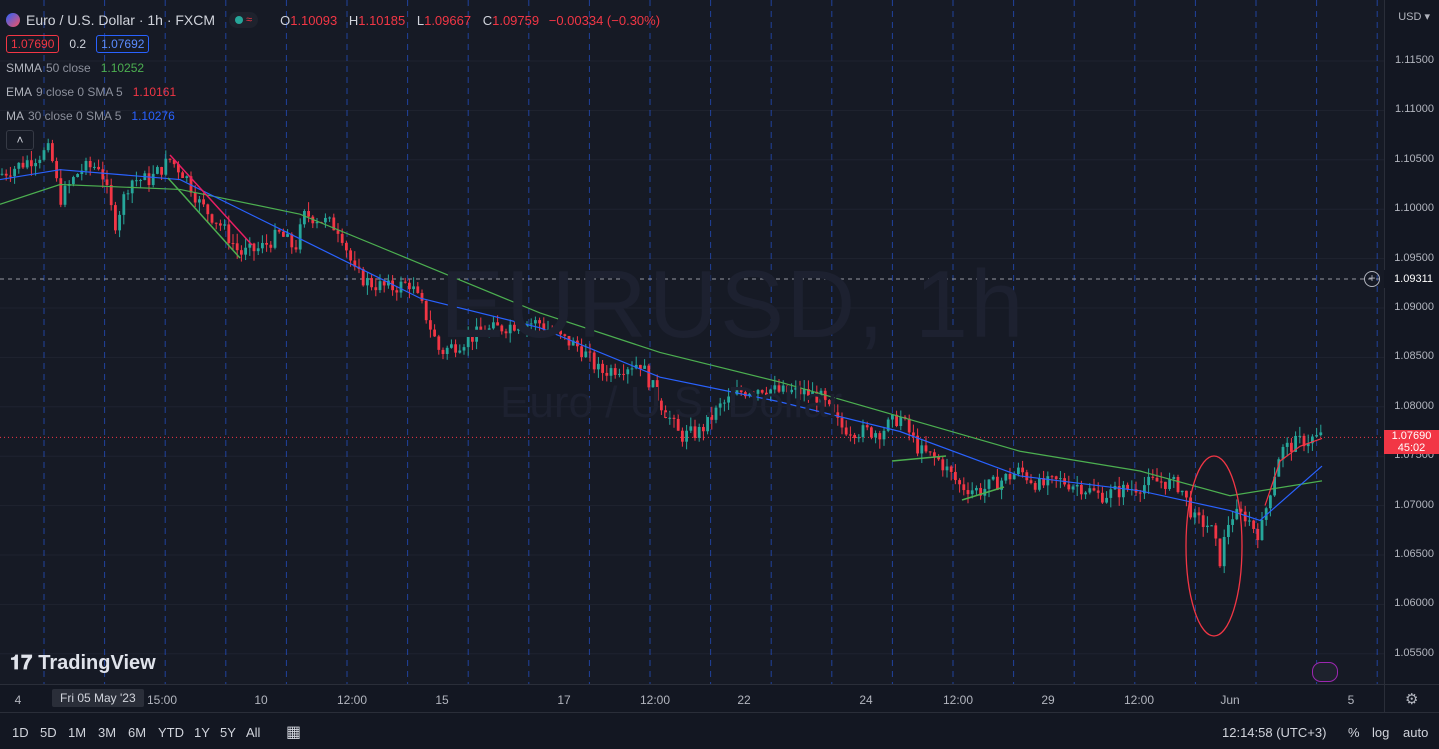 Image resolution: width=1439 pixels, height=749 pixels. What do you see at coordinates (1381, 732) in the screenshot?
I see `log-scale-toggle: log` at bounding box center [1381, 732].